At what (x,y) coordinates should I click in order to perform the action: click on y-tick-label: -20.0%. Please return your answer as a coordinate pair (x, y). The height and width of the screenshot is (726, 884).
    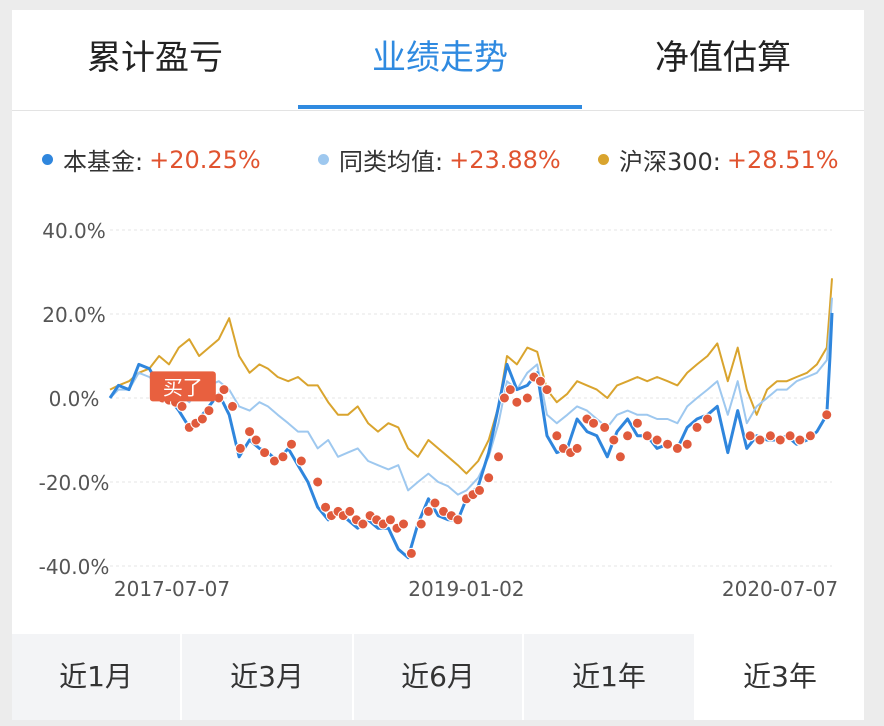
    Looking at the image, I should click on (74, 483).